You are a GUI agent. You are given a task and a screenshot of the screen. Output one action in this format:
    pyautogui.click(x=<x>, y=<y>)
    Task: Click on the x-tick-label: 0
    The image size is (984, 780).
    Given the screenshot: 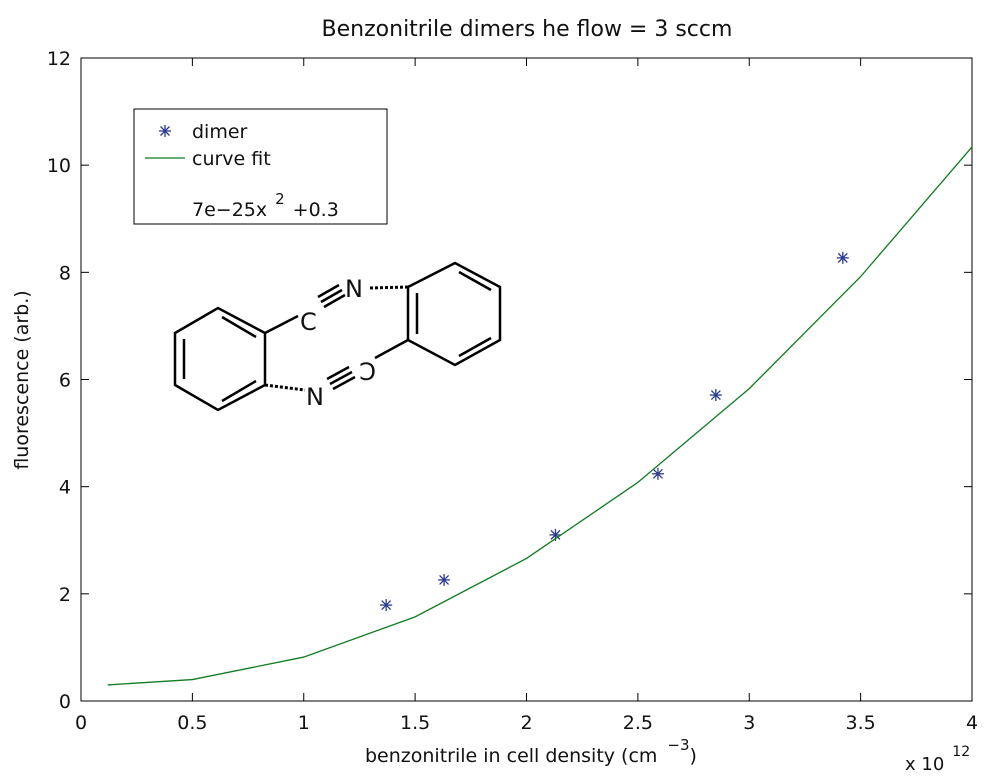 What is the action you would take?
    pyautogui.click(x=81, y=723)
    